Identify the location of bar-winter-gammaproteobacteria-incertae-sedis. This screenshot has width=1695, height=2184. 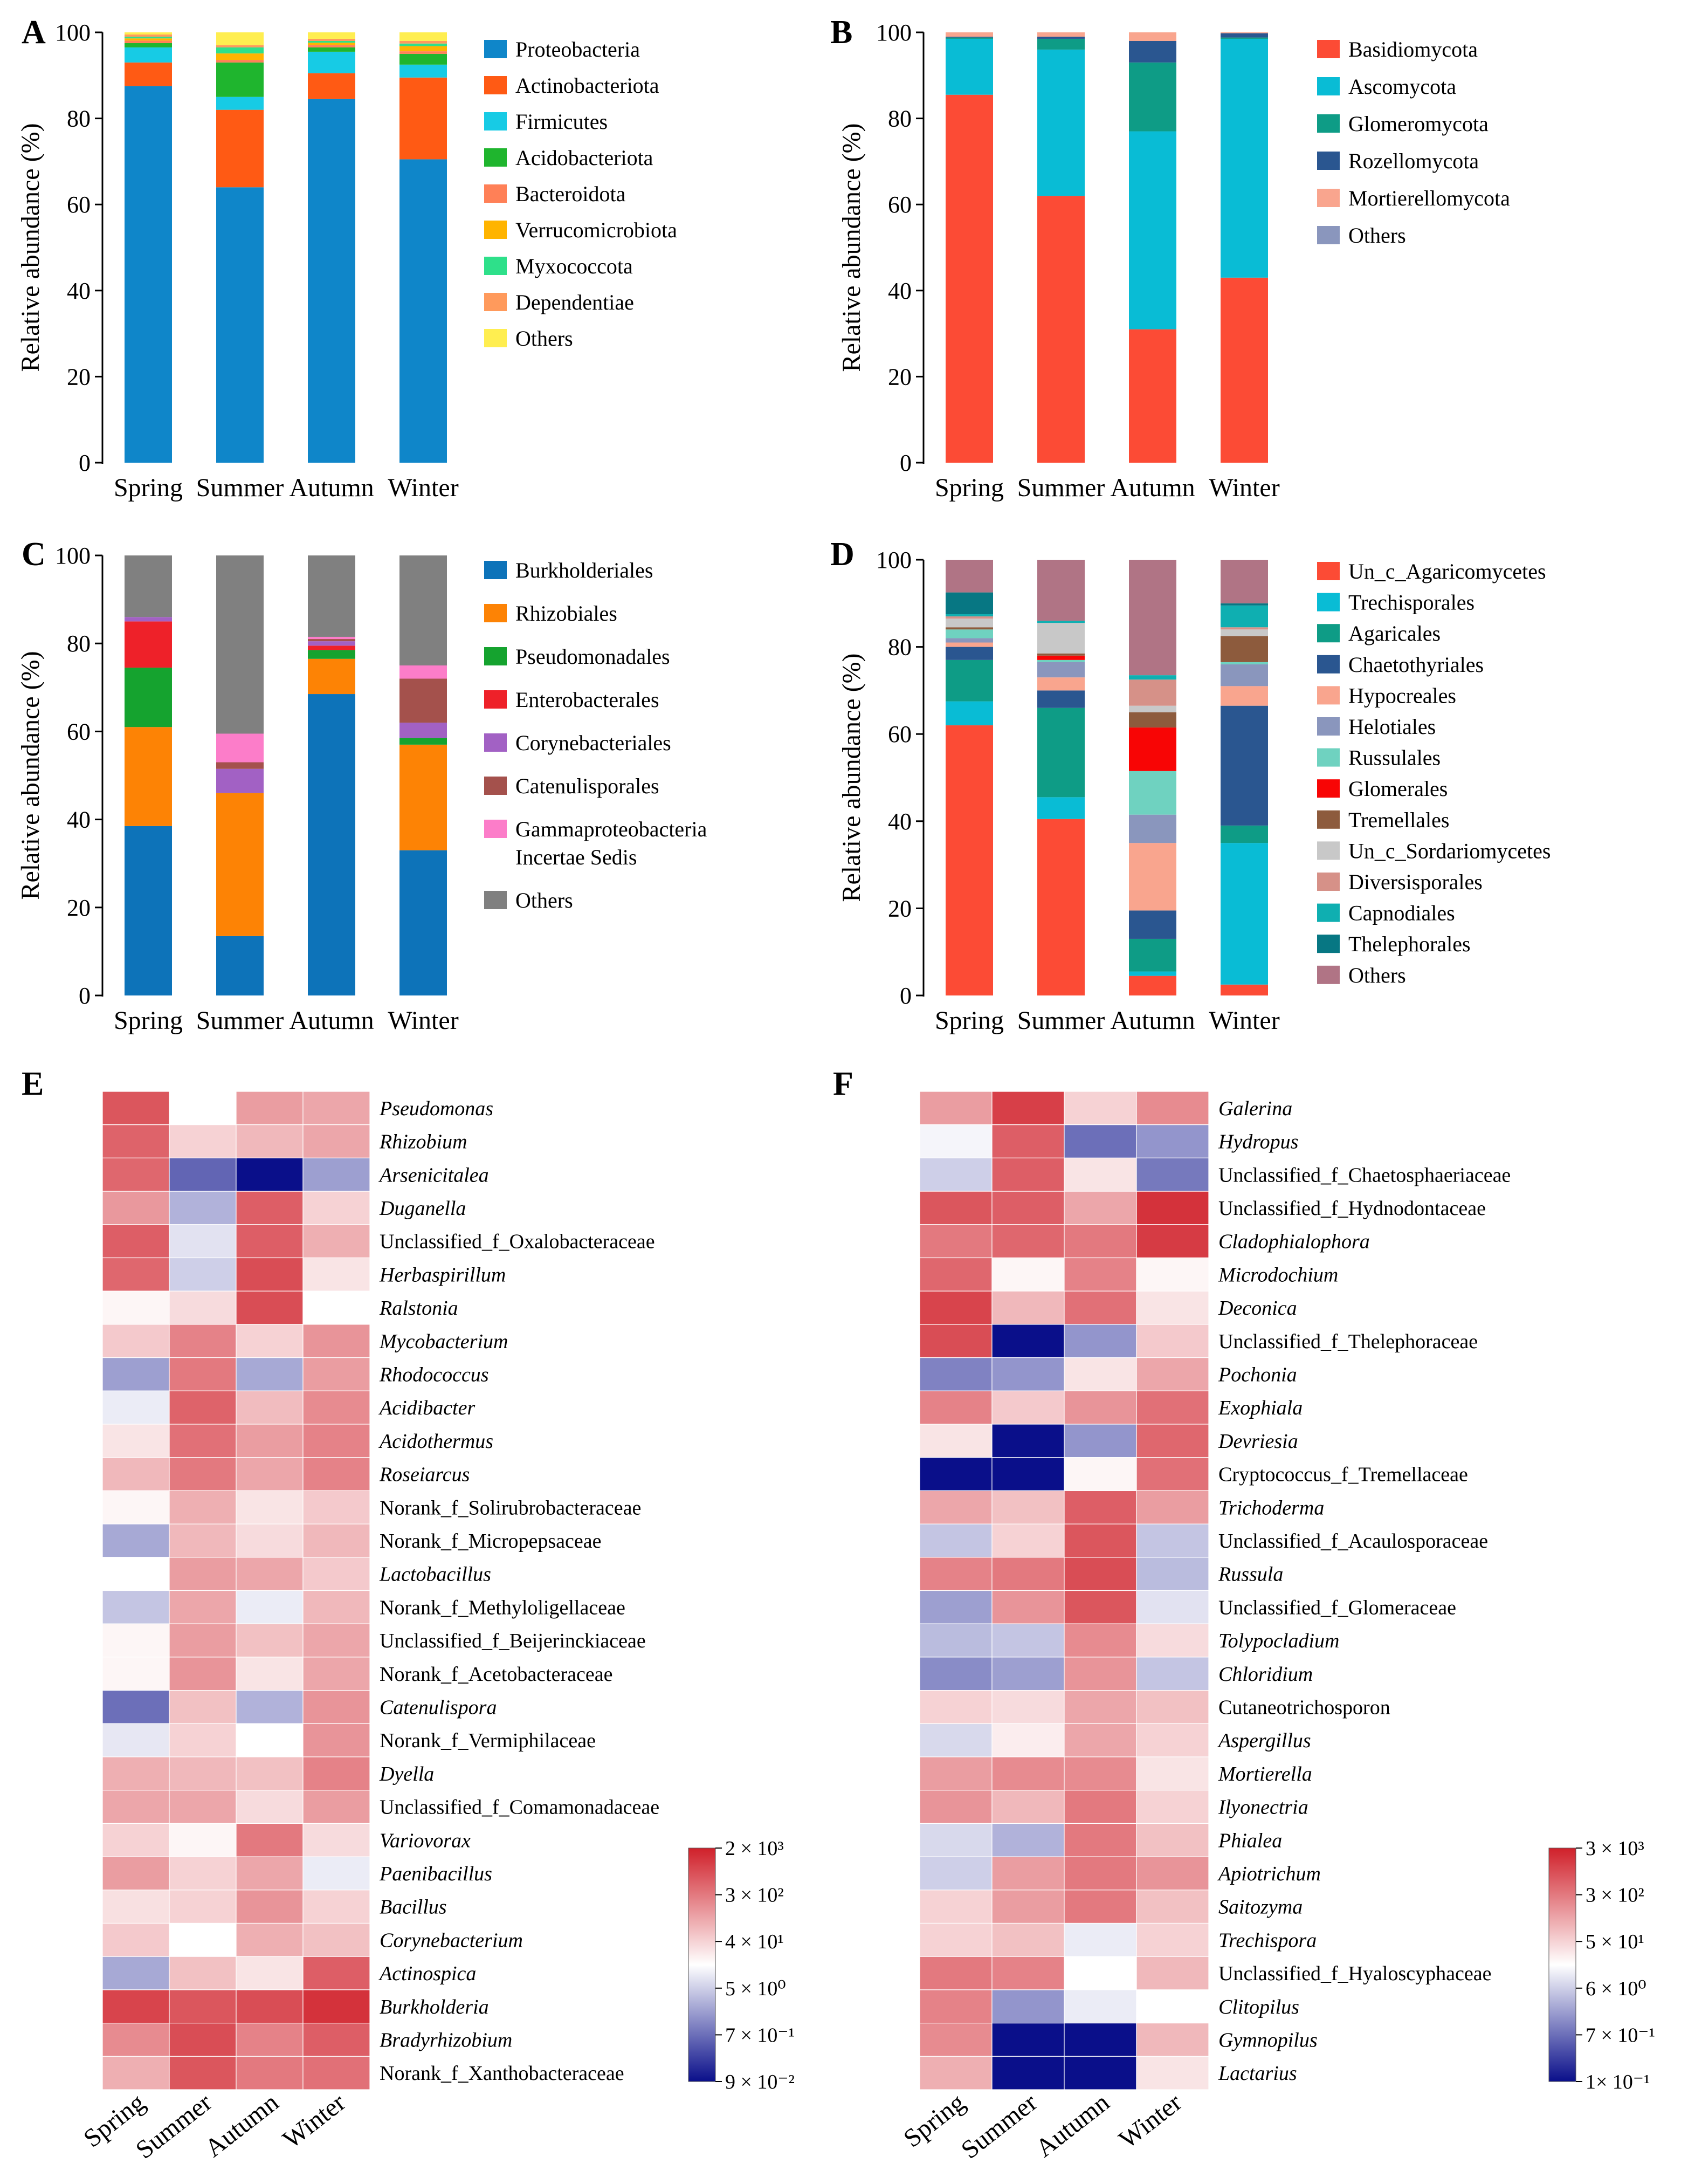
(423, 672).